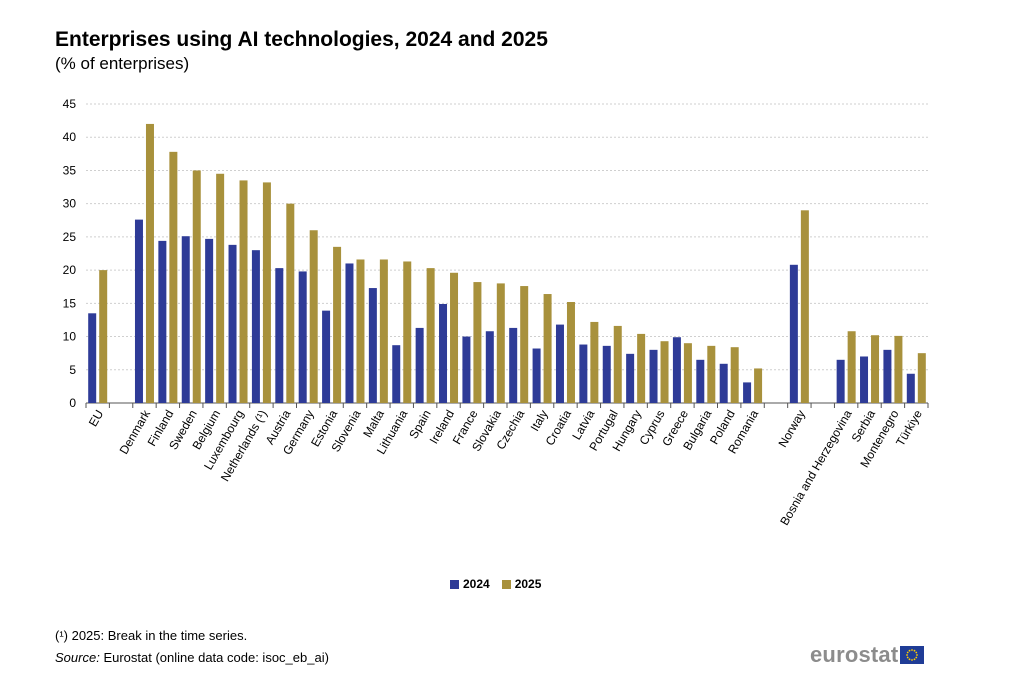 The image size is (1024, 700). What do you see at coordinates (72, 370) in the screenshot?
I see `y-tick-label-5: 5` at bounding box center [72, 370].